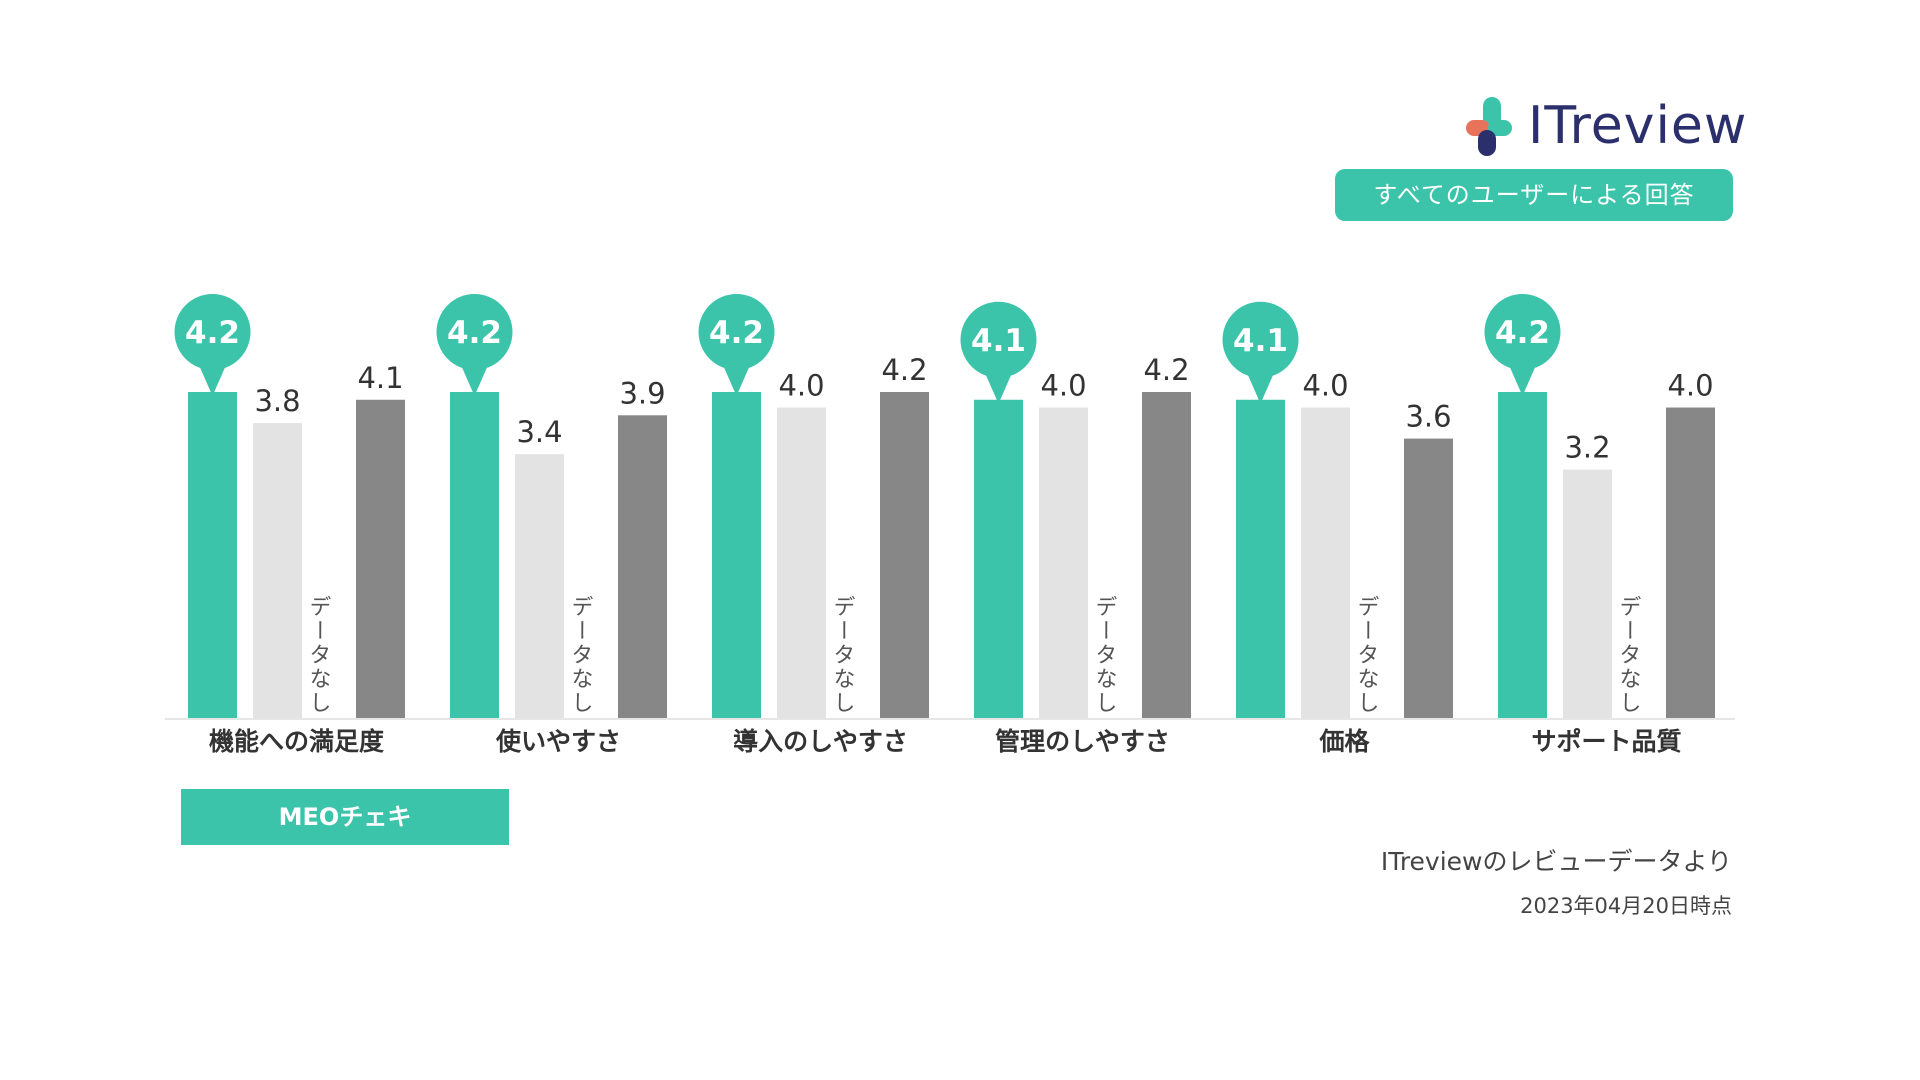  I want to click on category-tick-label: 導入のしやすさ, so click(820, 741).